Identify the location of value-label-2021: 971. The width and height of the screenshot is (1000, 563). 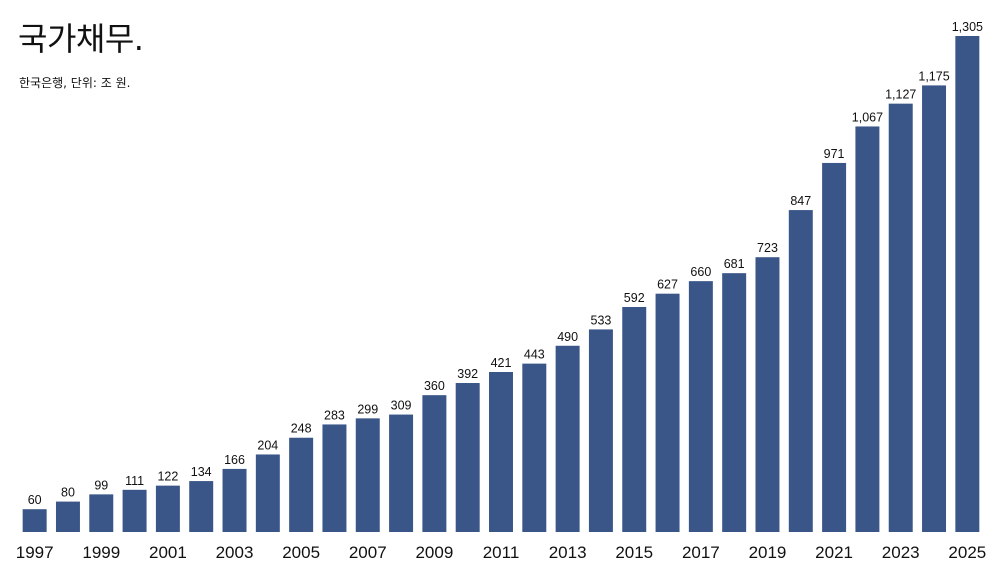
(834, 154).